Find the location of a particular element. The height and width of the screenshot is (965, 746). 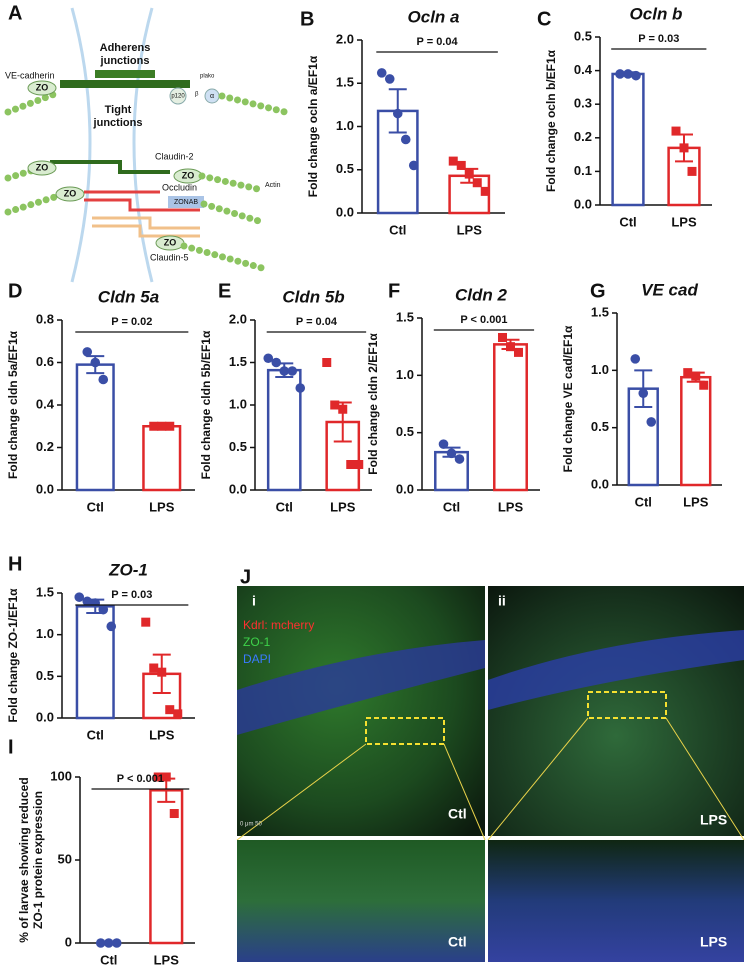

y-axis-label: Fold change cldn 5a/EF1α is located at coordinates (13, 404).